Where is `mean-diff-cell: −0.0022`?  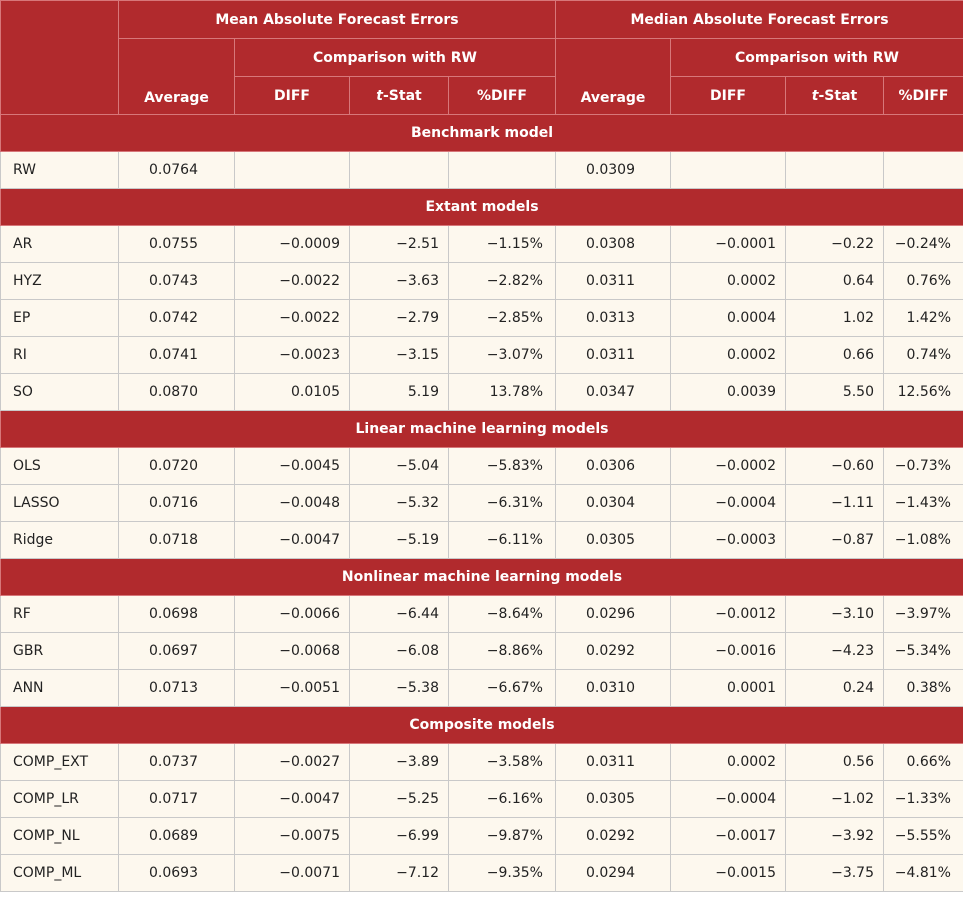
mean-diff-cell: −0.0022 is located at coordinates (292, 281).